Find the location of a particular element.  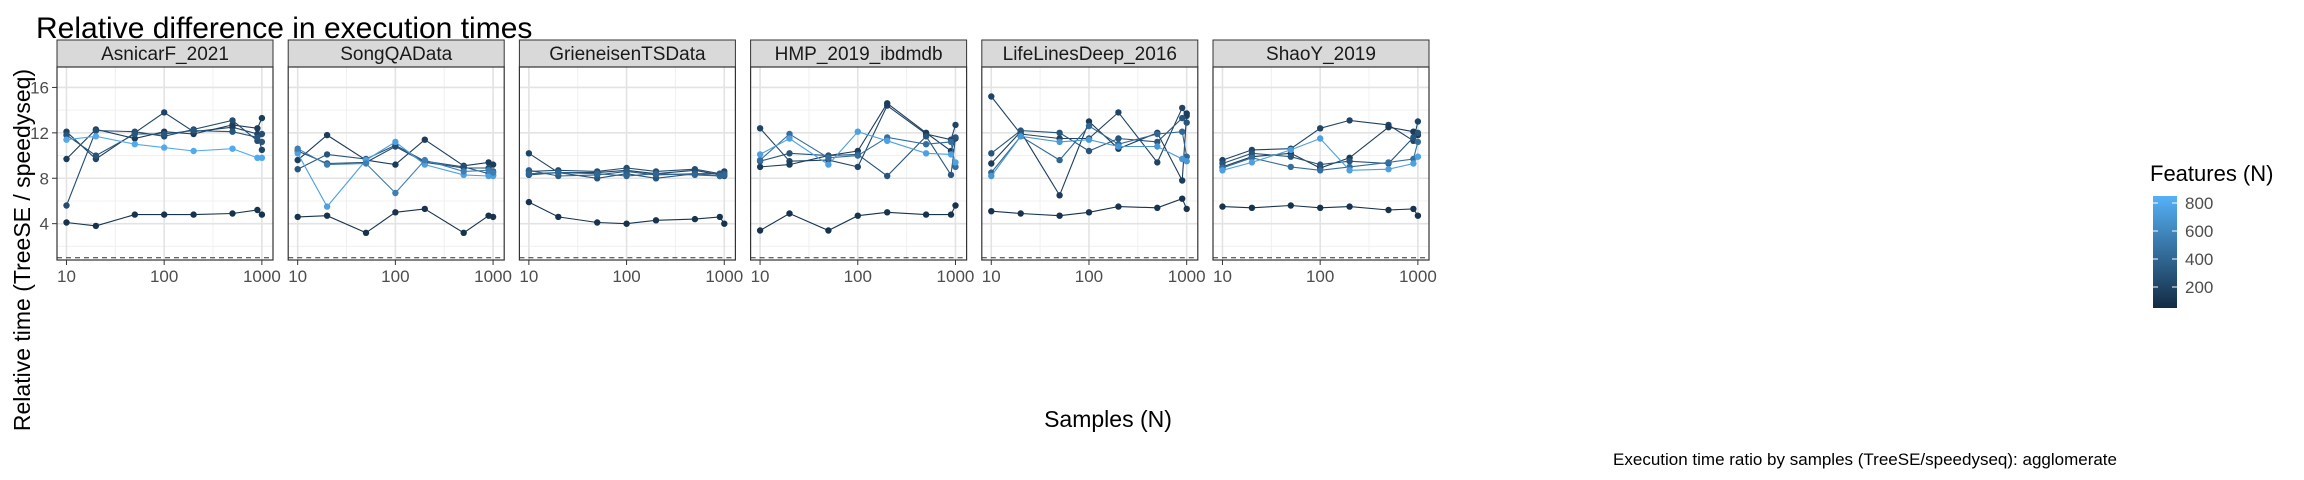

facet-strip-label: ShaoY_2019 is located at coordinates (1321, 54).